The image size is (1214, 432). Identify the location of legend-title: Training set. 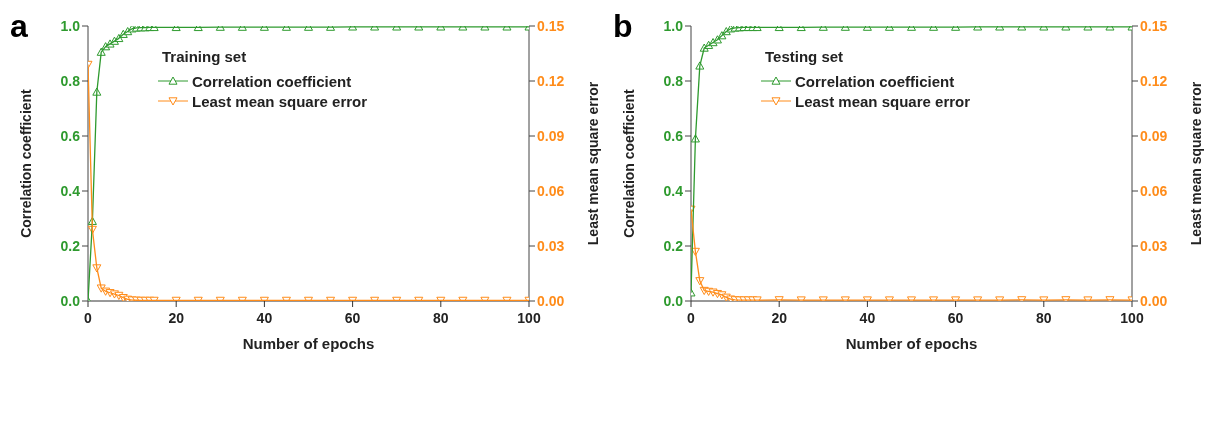
(205, 56).